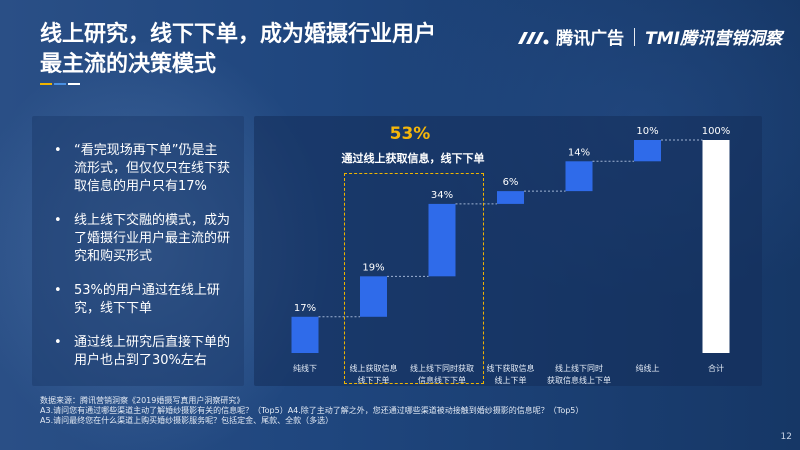 The image size is (800, 450). I want to click on category-label-3: 线上线下同时获取, so click(442, 368).